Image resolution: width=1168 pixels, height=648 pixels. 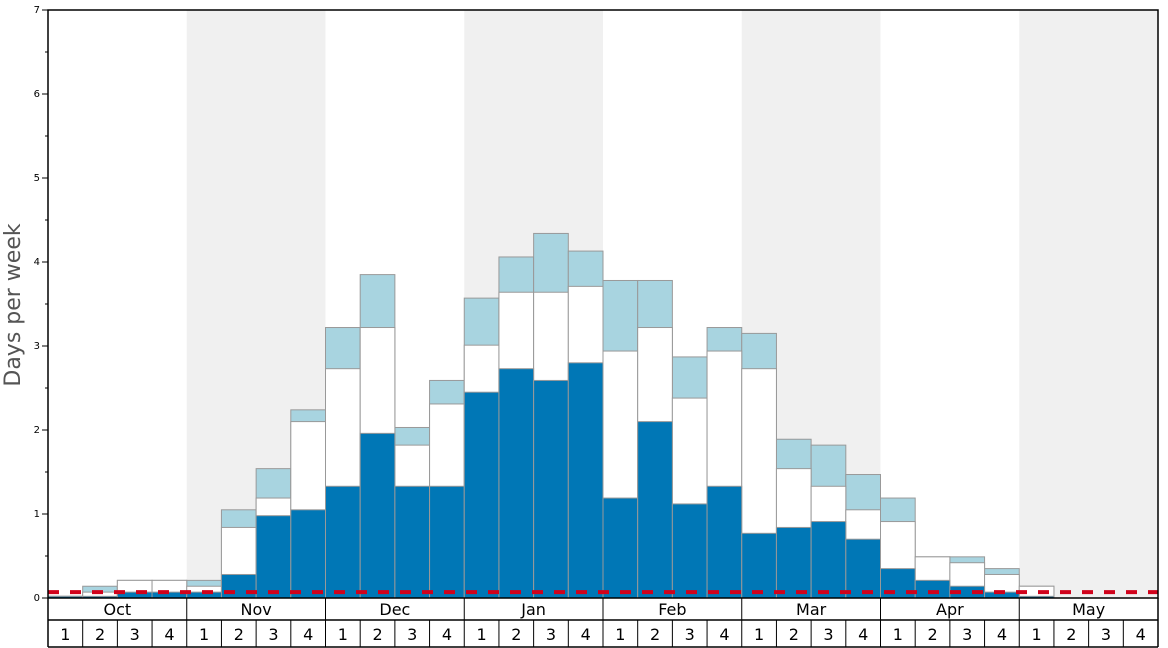 What do you see at coordinates (1088, 304) in the screenshot?
I see `month-band-may` at bounding box center [1088, 304].